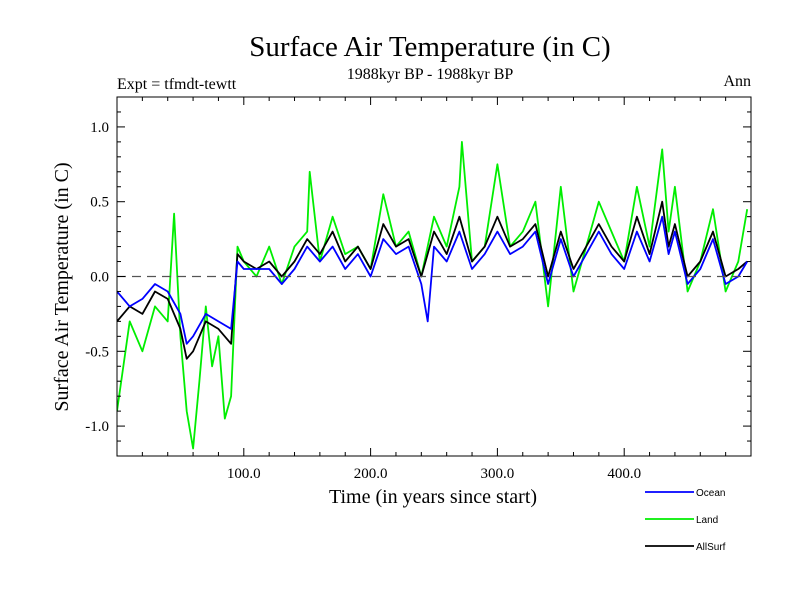 This screenshot has height=600, width=800. What do you see at coordinates (498, 474) in the screenshot?
I see `x-tick-label: 300.0` at bounding box center [498, 474].